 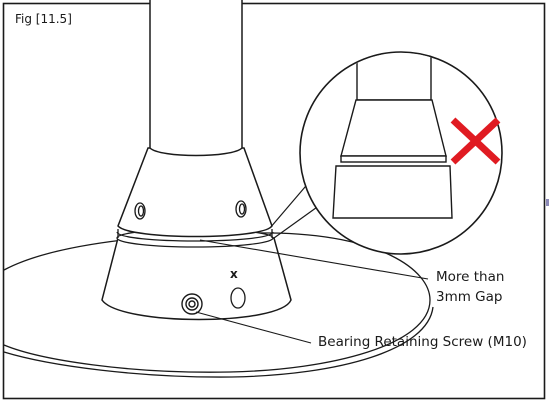 I want to click on retaining-screw, so click(x=192, y=304).